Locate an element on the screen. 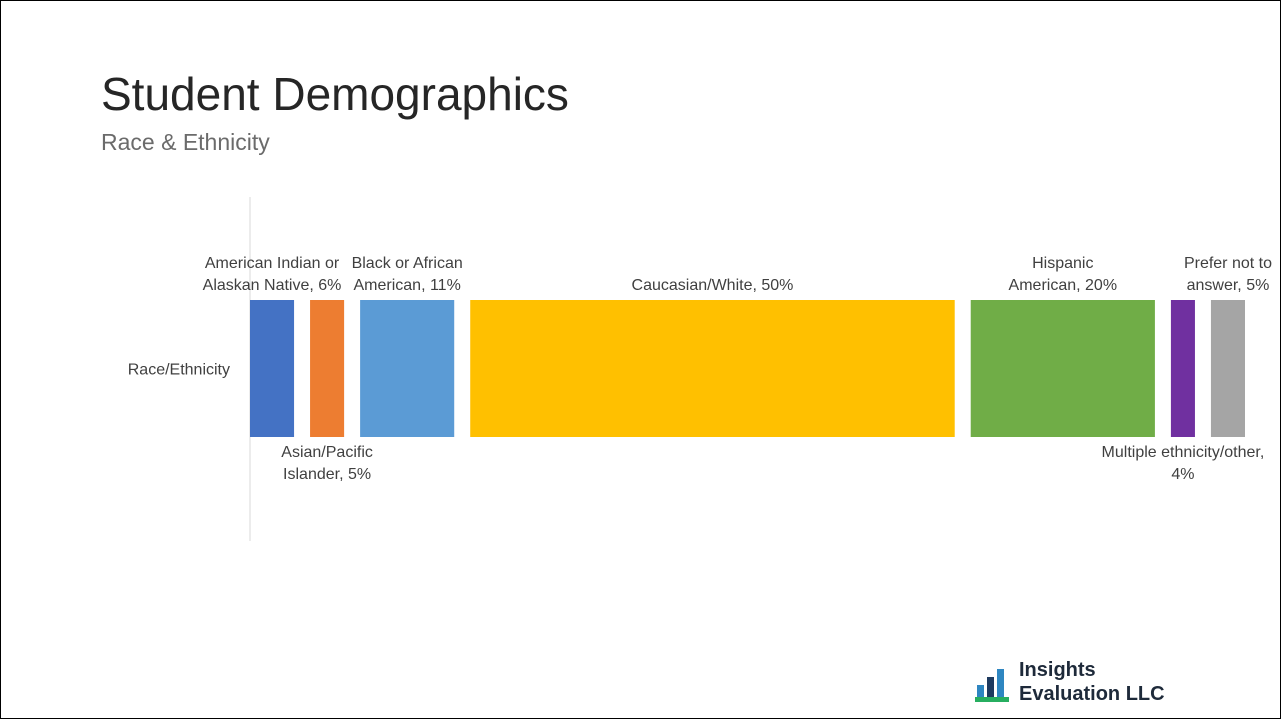  company-logo: Insights Evaluation LLC is located at coordinates (1075, 685).